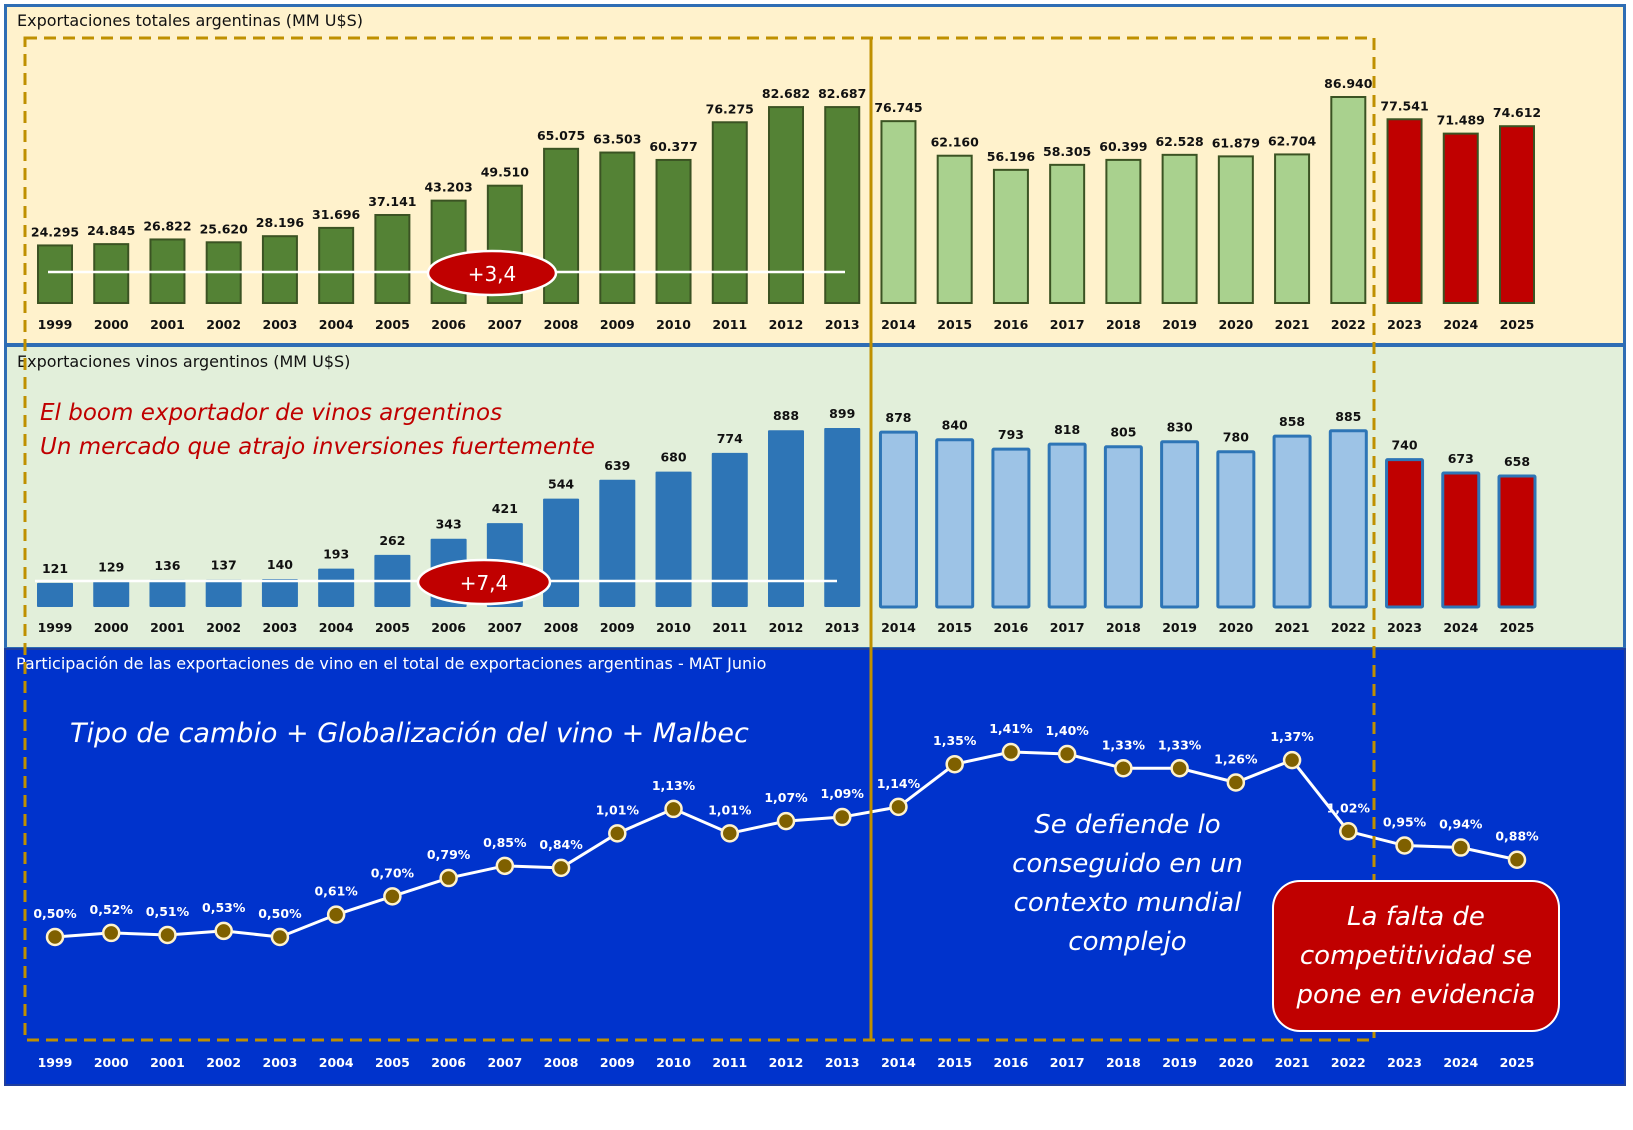 The height and width of the screenshot is (1130, 1633). What do you see at coordinates (336, 214) in the screenshot?
I see `total-value-label: 31.696` at bounding box center [336, 214].